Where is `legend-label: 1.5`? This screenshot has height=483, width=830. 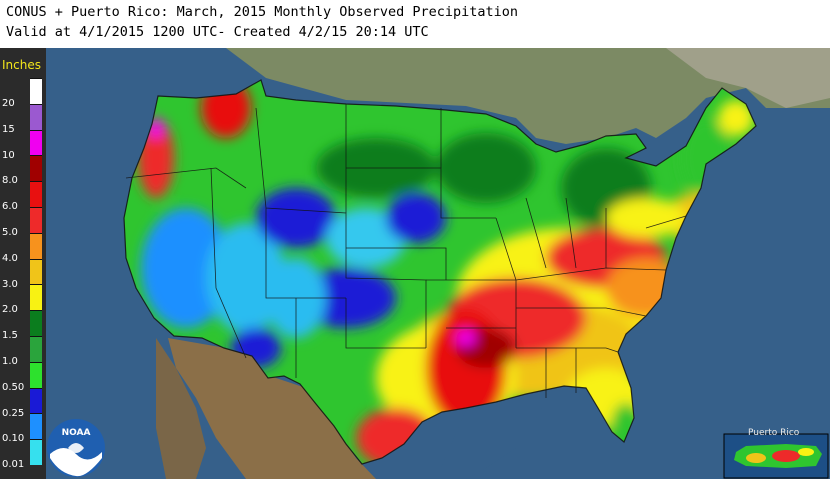
legend-label: 1.5 is located at coordinates (10, 336).